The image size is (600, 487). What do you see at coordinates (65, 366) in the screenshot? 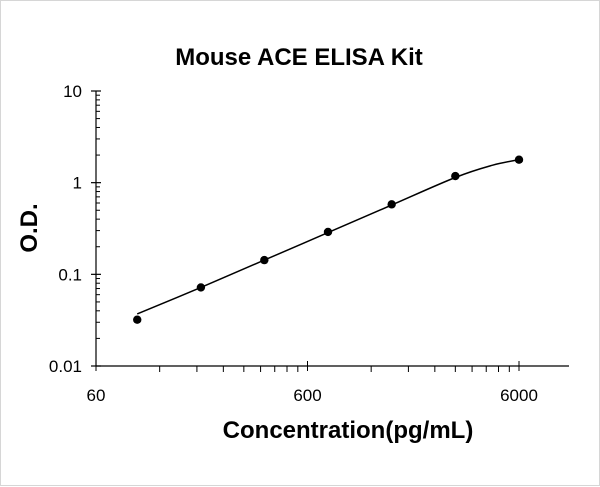
I see `y-tick-label: 0.01` at bounding box center [65, 366].